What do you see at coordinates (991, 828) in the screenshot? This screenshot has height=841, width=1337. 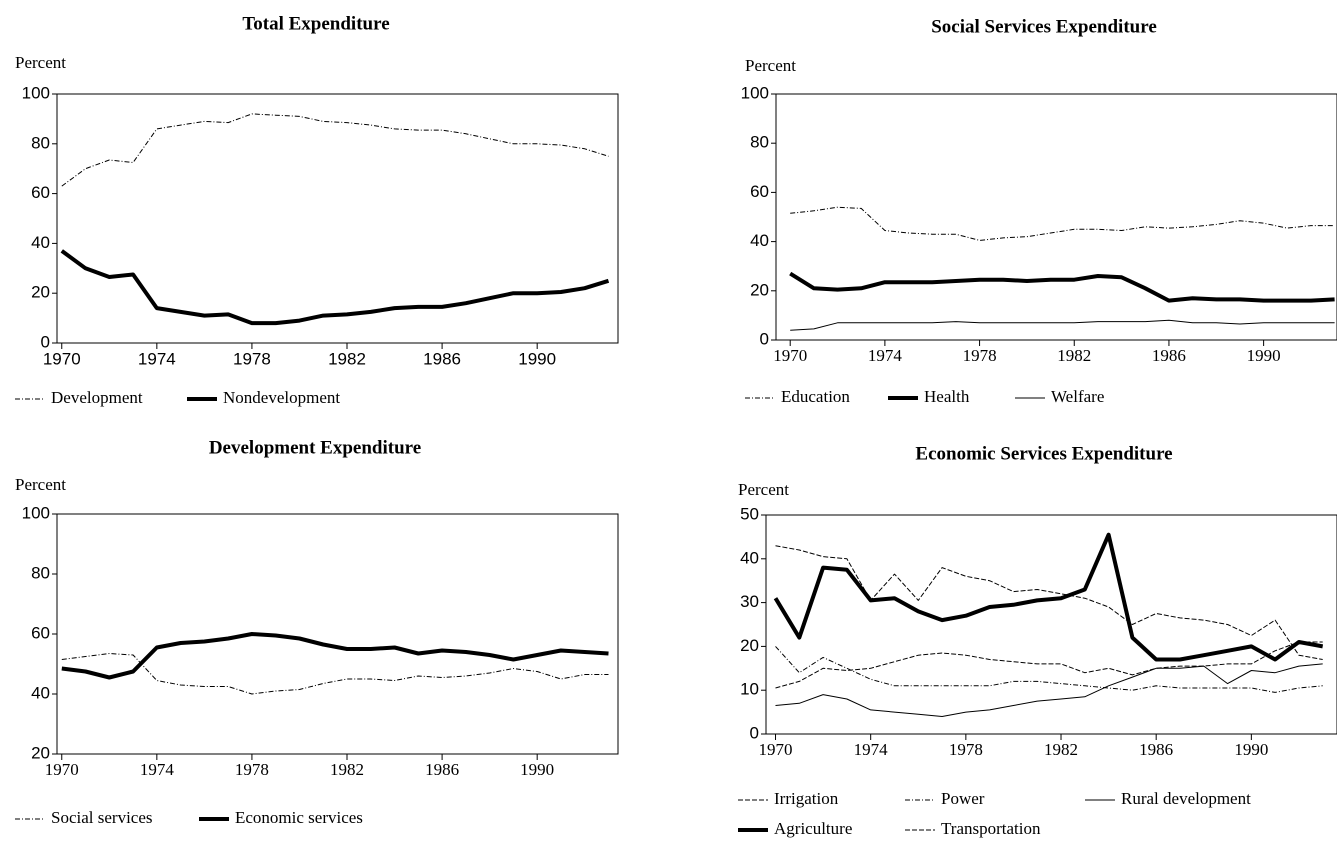 I see `legend-label: Transportation` at bounding box center [991, 828].